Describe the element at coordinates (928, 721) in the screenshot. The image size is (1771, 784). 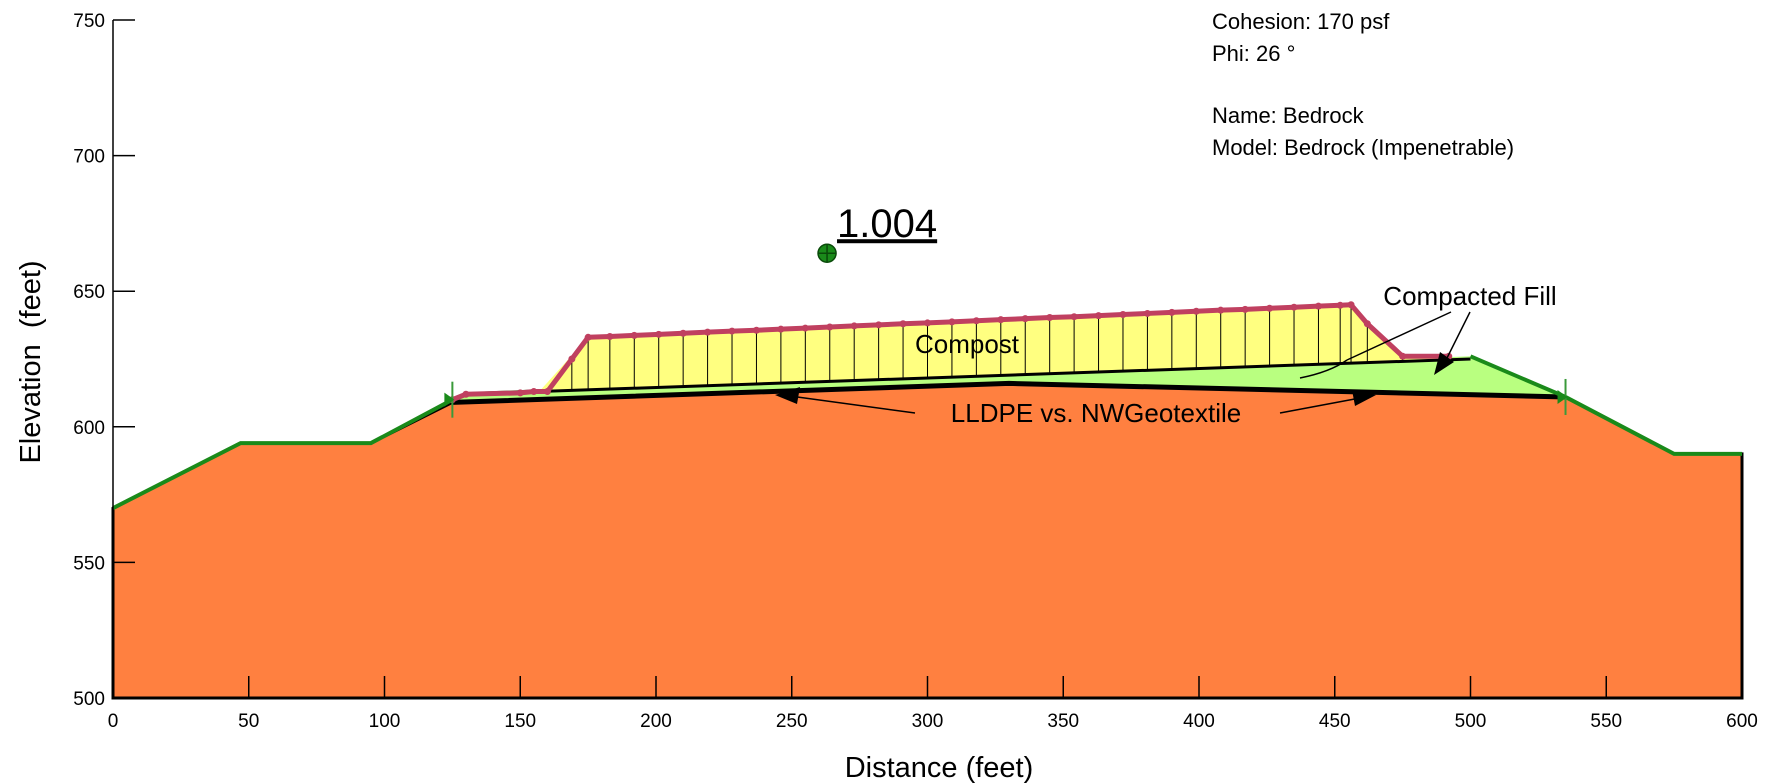
I see `x-tick-label: 300` at that location.